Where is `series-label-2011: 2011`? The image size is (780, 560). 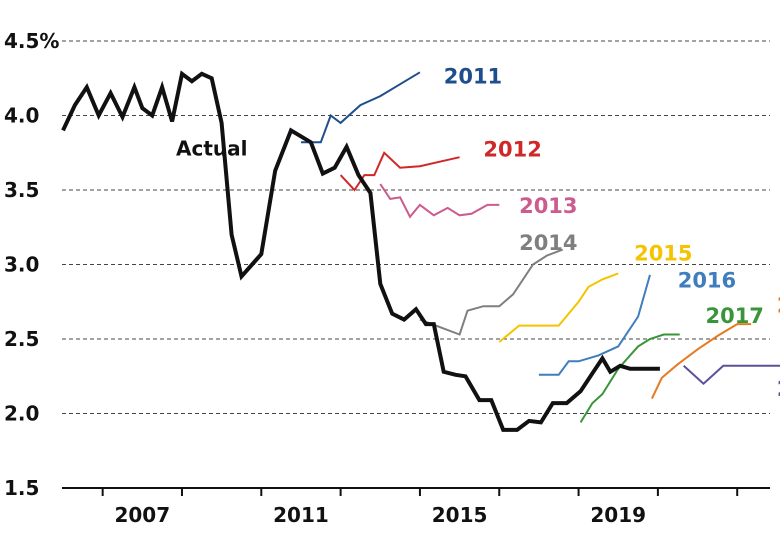
series-label-2011: 2011 is located at coordinates (473, 76).